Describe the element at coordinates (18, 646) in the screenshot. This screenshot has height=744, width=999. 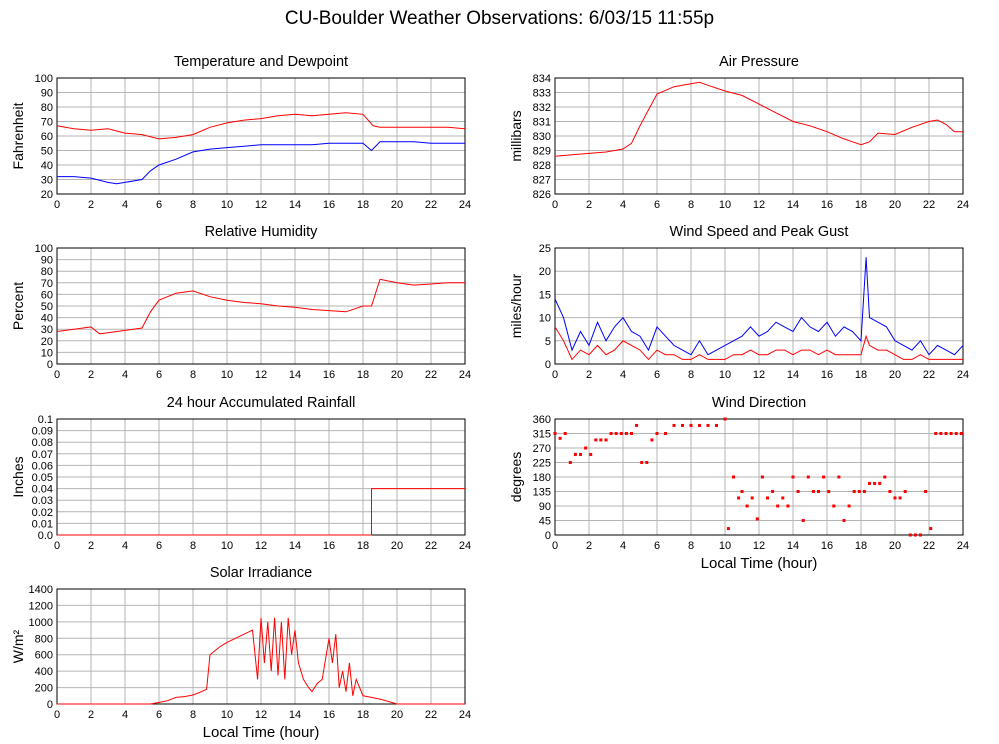
I see `y-axis-label: W/m²` at that location.